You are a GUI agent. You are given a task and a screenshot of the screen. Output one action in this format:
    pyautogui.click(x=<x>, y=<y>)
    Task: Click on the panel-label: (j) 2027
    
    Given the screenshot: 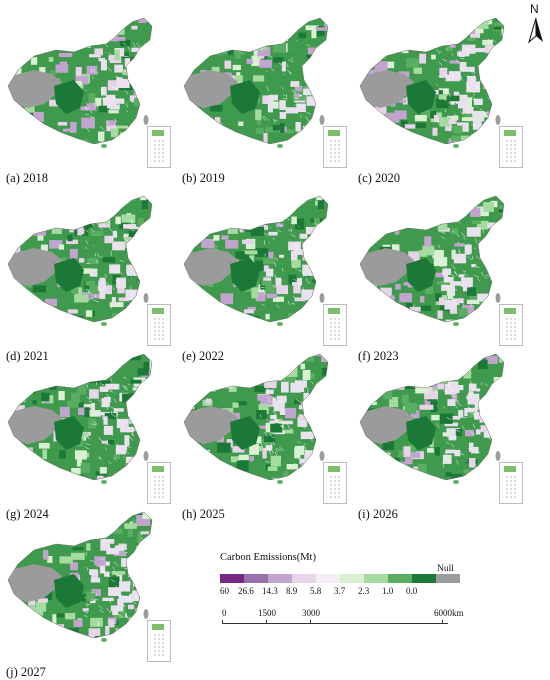 What is the action you would take?
    pyautogui.click(x=26, y=672)
    